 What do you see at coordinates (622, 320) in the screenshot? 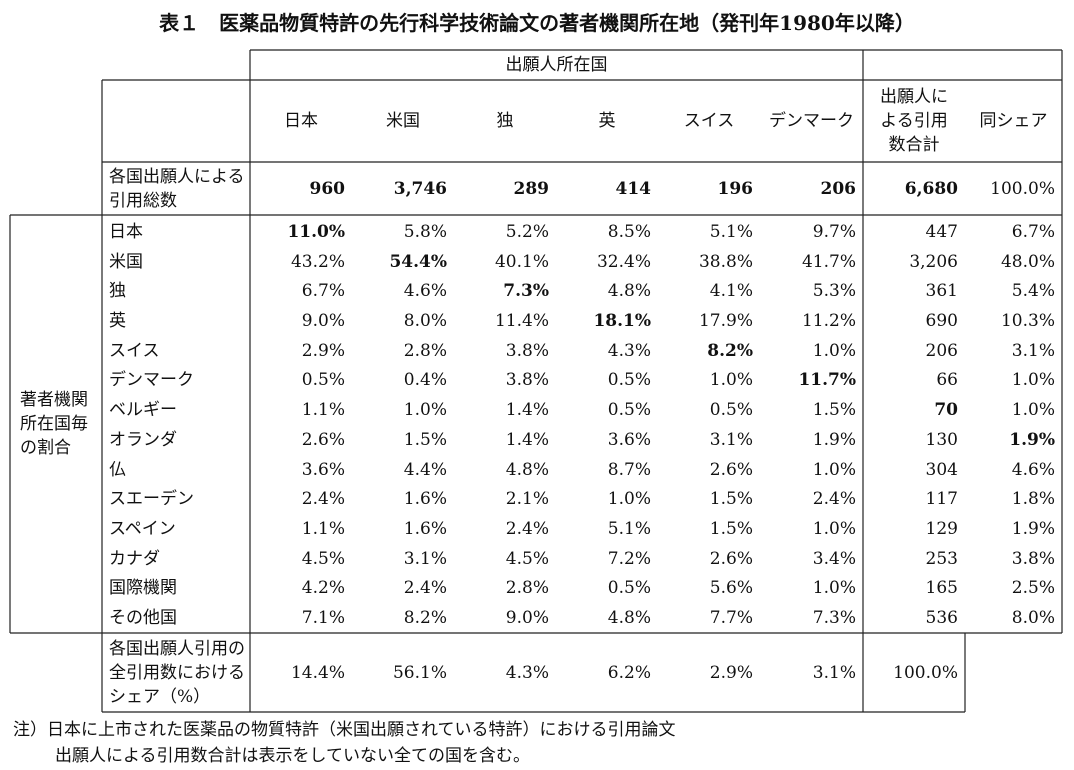
I see `cell: 18.1%` at bounding box center [622, 320].